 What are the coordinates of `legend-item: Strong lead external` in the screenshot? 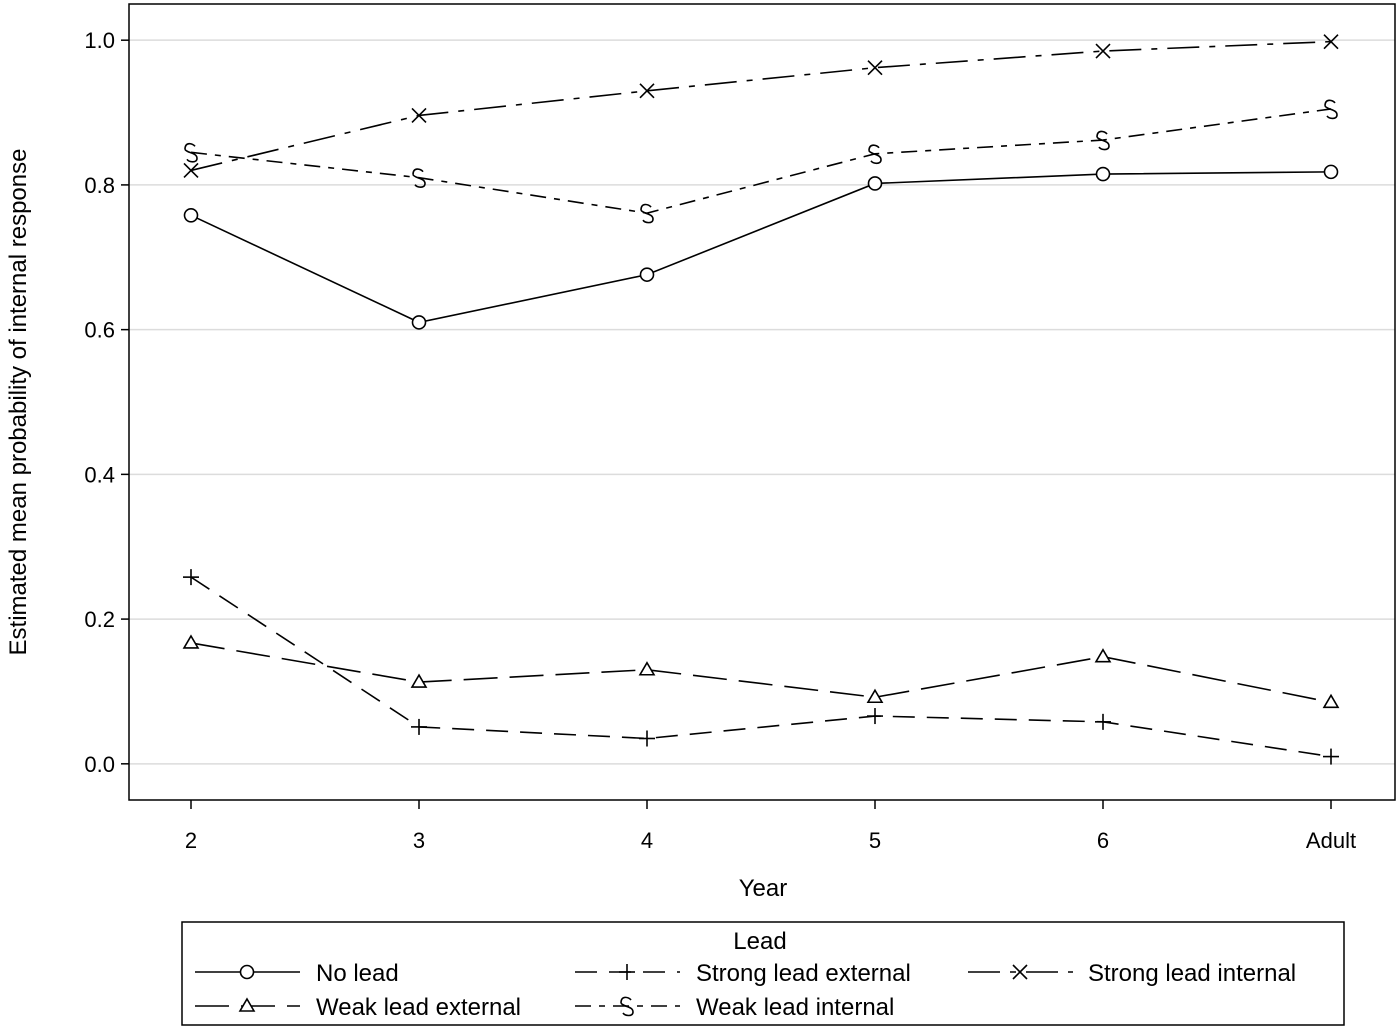 It's located at (743, 973).